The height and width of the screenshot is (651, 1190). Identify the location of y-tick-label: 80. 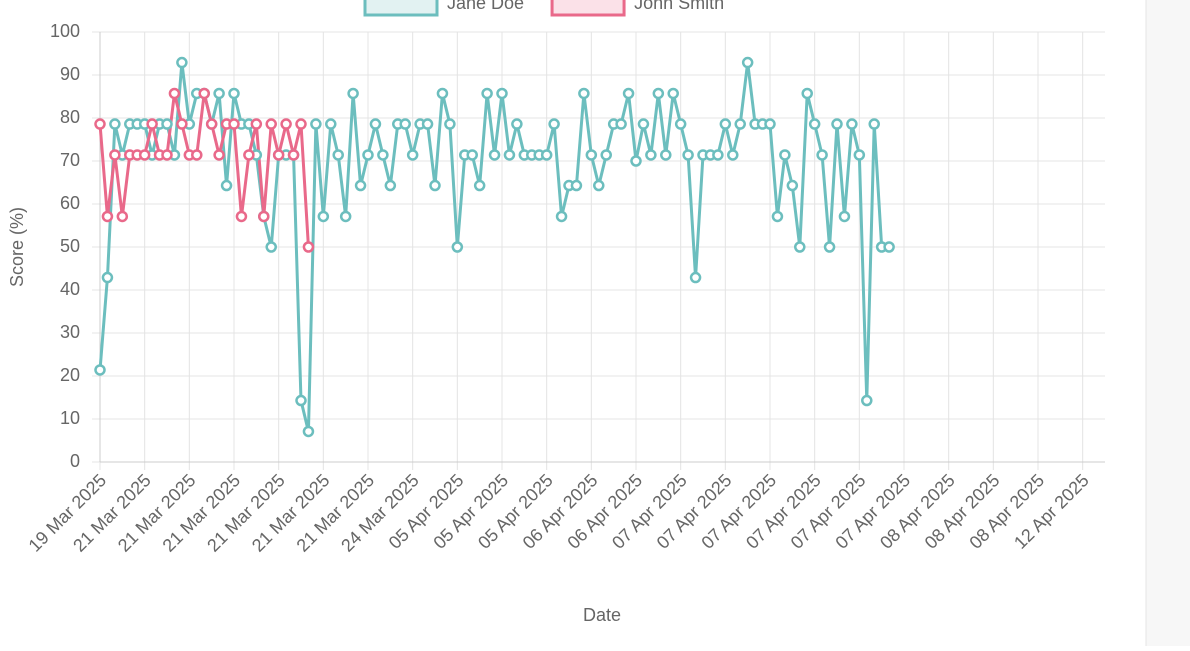
(70, 117).